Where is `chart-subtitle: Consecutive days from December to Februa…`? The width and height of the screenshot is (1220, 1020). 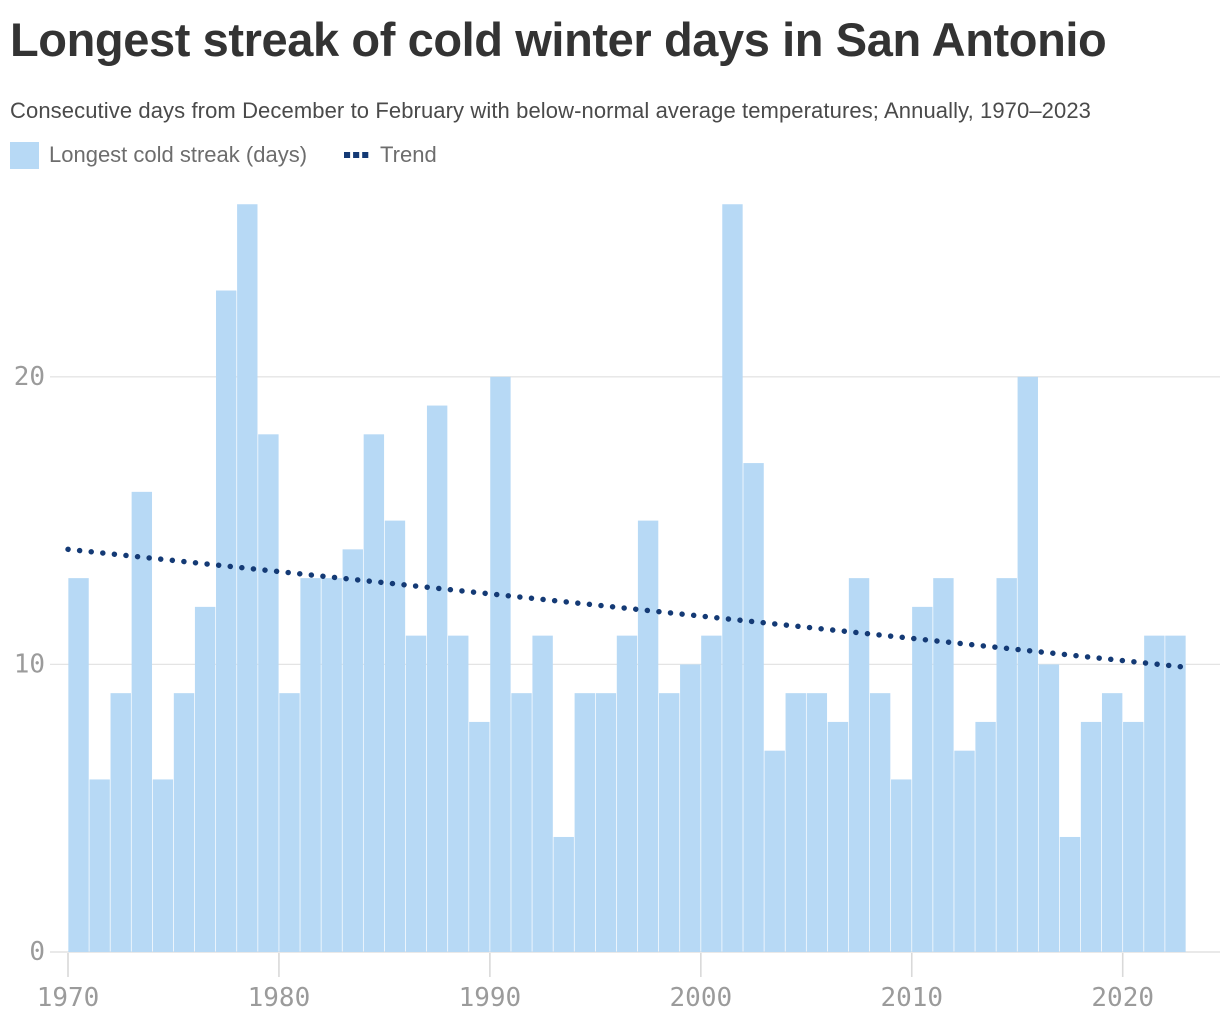
chart-subtitle: Consecutive days from December to Februa… is located at coordinates (551, 110).